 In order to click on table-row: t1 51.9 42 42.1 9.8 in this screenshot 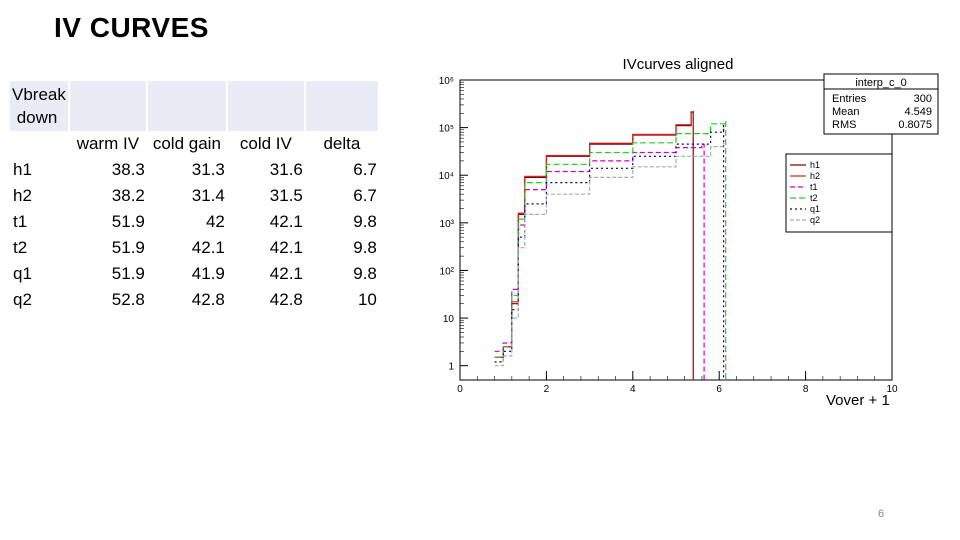, I will do `click(194, 222)`.